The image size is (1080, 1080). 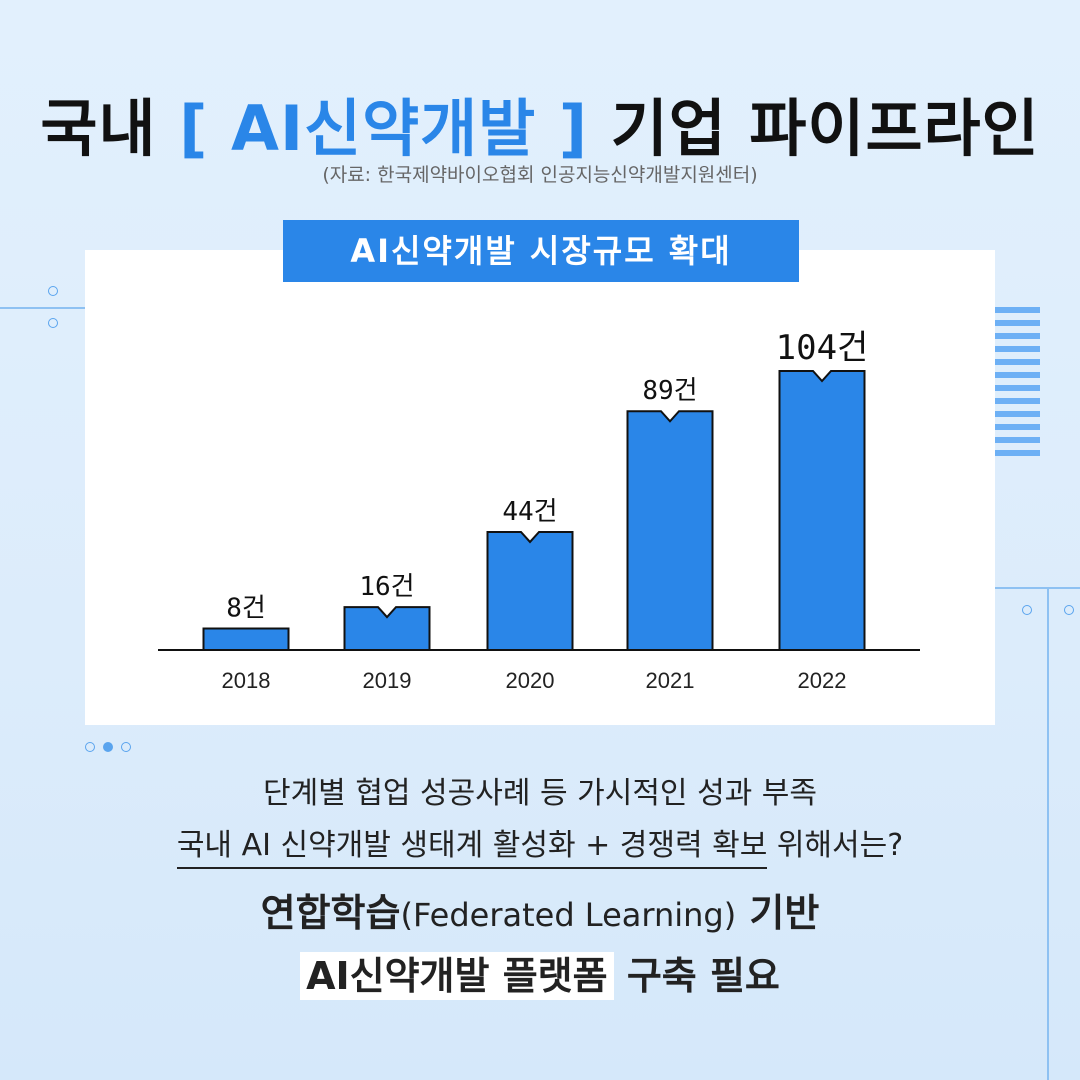 I want to click on data-label-2018: 8건, so click(x=246, y=609).